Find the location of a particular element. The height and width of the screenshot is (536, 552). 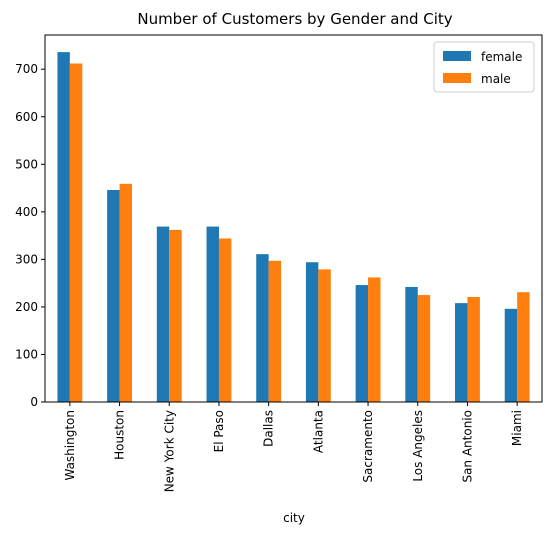

x-axis-label: city is located at coordinates (294, 518).